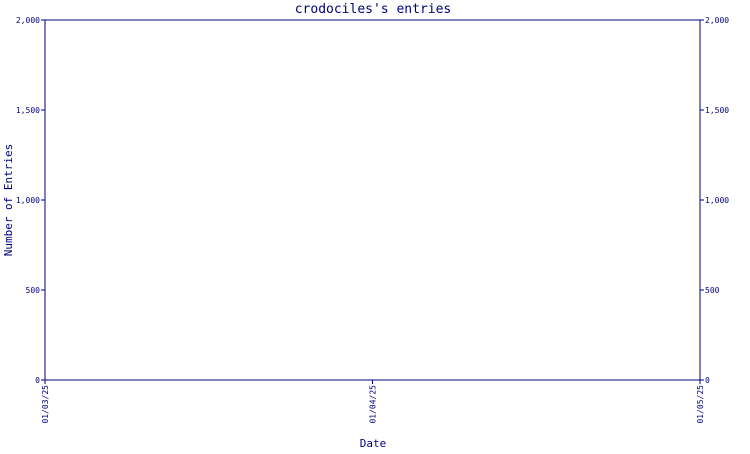 The width and height of the screenshot is (750, 454). Describe the element at coordinates (707, 380) in the screenshot. I see `y-tick-label-right: 0` at that location.